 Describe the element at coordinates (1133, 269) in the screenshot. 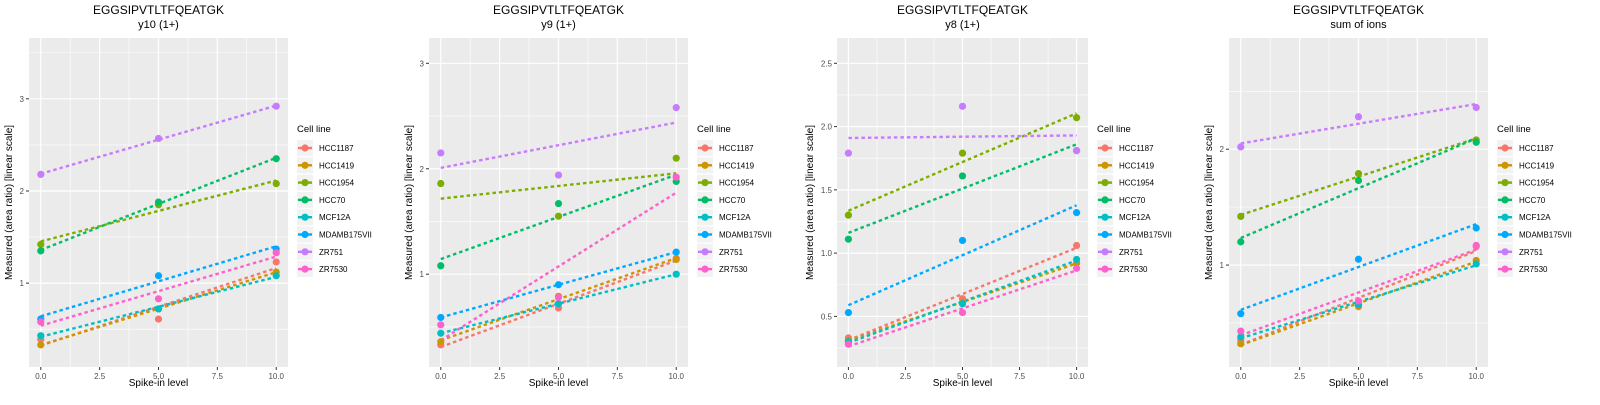

I see `legend-label: ZR7530` at that location.